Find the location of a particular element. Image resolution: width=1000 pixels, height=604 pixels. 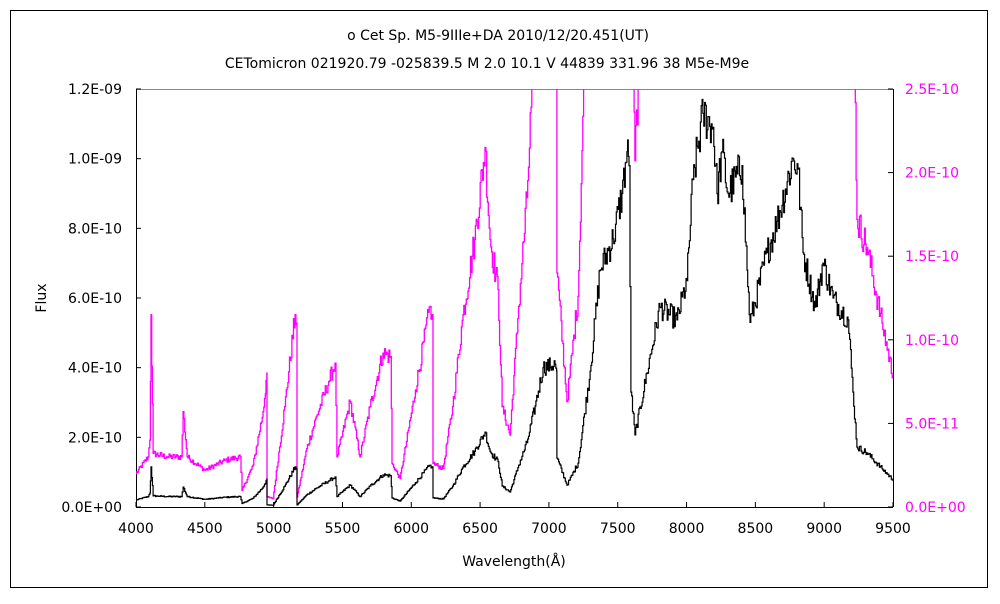

y-tick-label-right: 2.0E-10 is located at coordinates (932, 174).